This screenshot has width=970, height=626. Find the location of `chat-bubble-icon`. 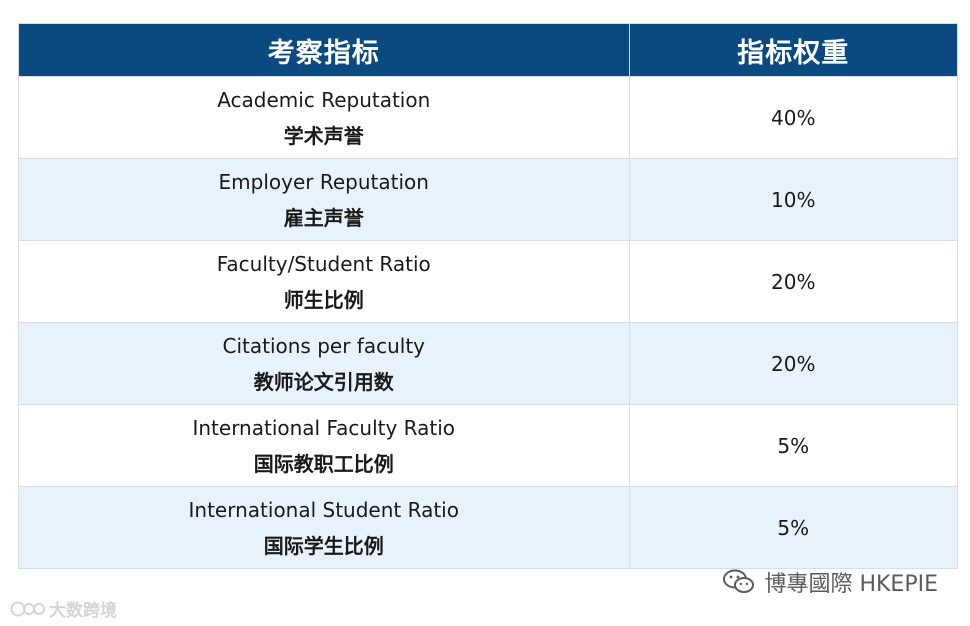

chat-bubble-icon is located at coordinates (28, 609).